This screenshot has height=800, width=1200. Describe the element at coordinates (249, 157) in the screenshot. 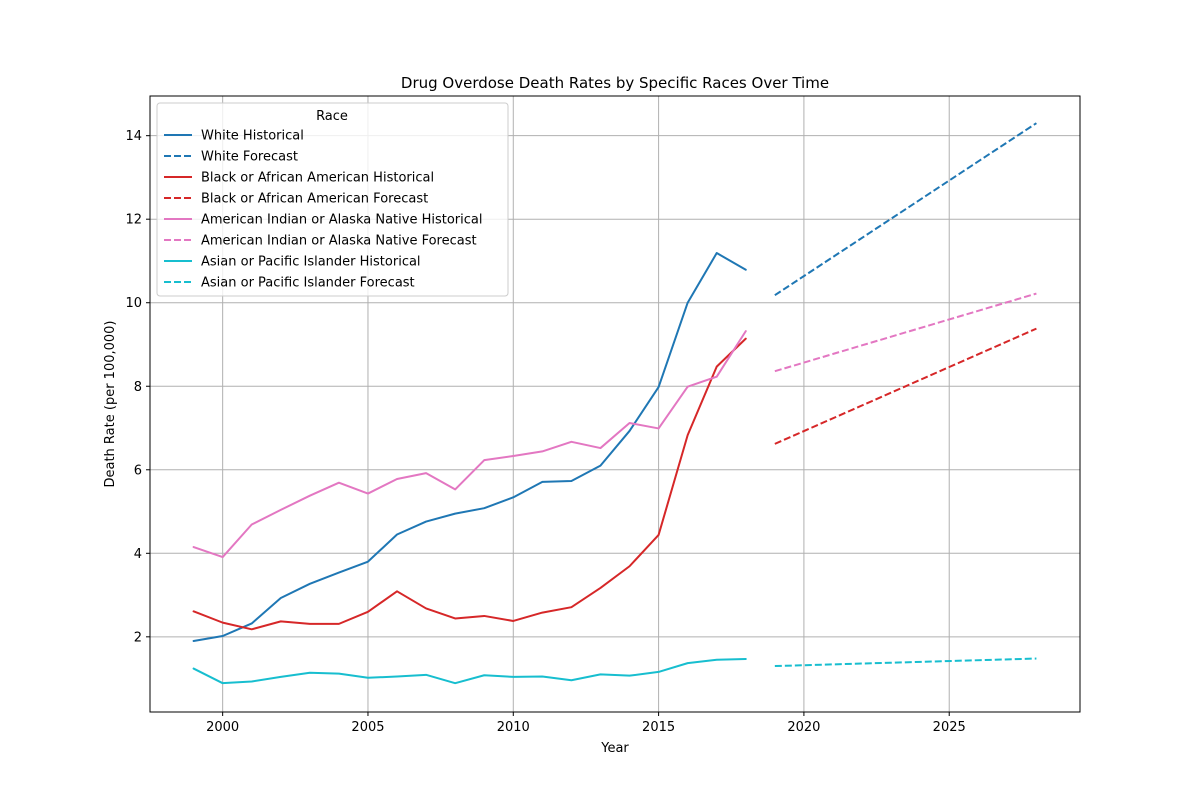

I see `legend-label-white-forecast: White Forecast` at that location.